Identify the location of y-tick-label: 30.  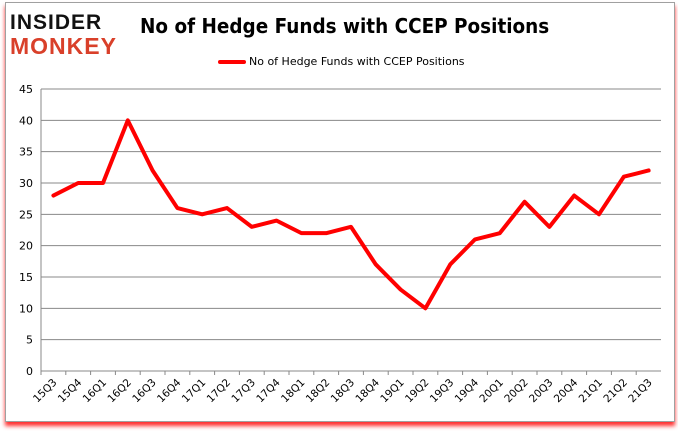
(26, 183).